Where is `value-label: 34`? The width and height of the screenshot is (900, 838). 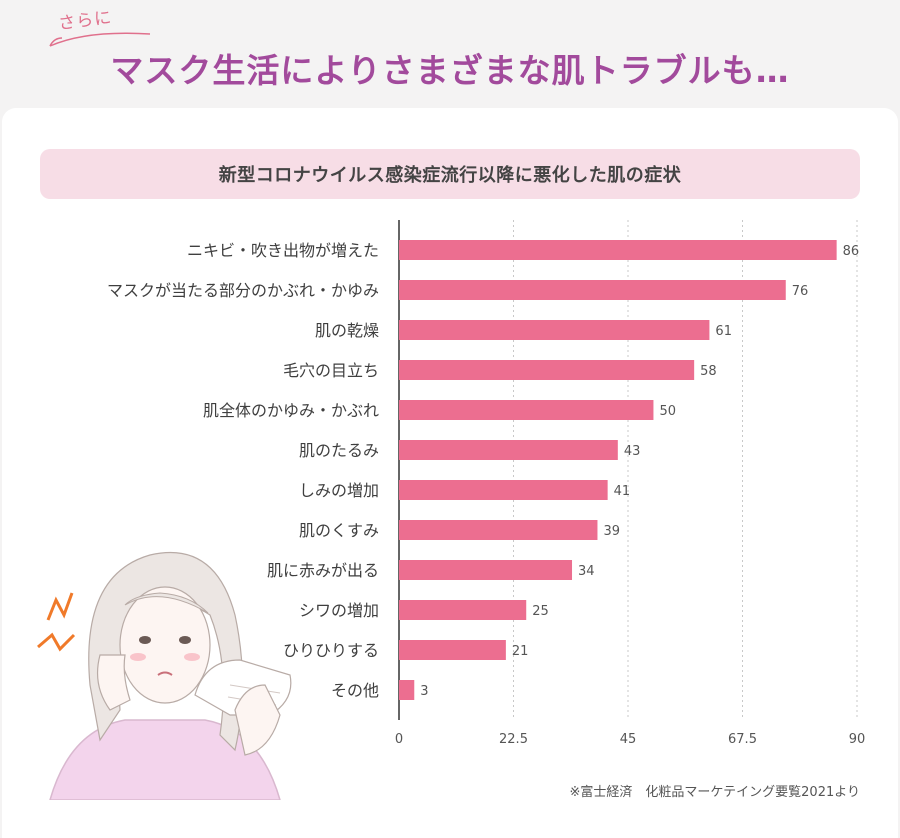
value-label: 34 is located at coordinates (586, 571).